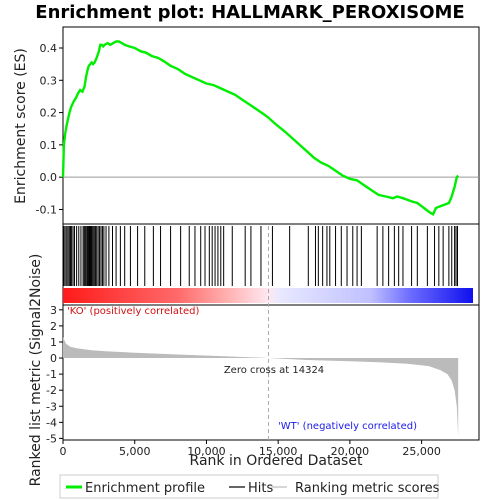 This screenshot has height=500, width=500. What do you see at coordinates (367, 488) in the screenshot?
I see `legend-metric-label: Ranking metric scores` at bounding box center [367, 488].